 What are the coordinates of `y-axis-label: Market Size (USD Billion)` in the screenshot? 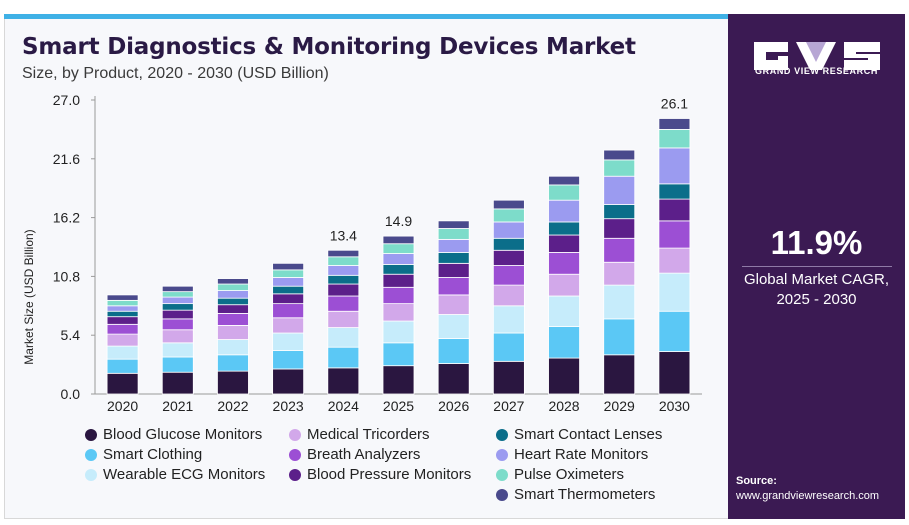 It's located at (29, 296).